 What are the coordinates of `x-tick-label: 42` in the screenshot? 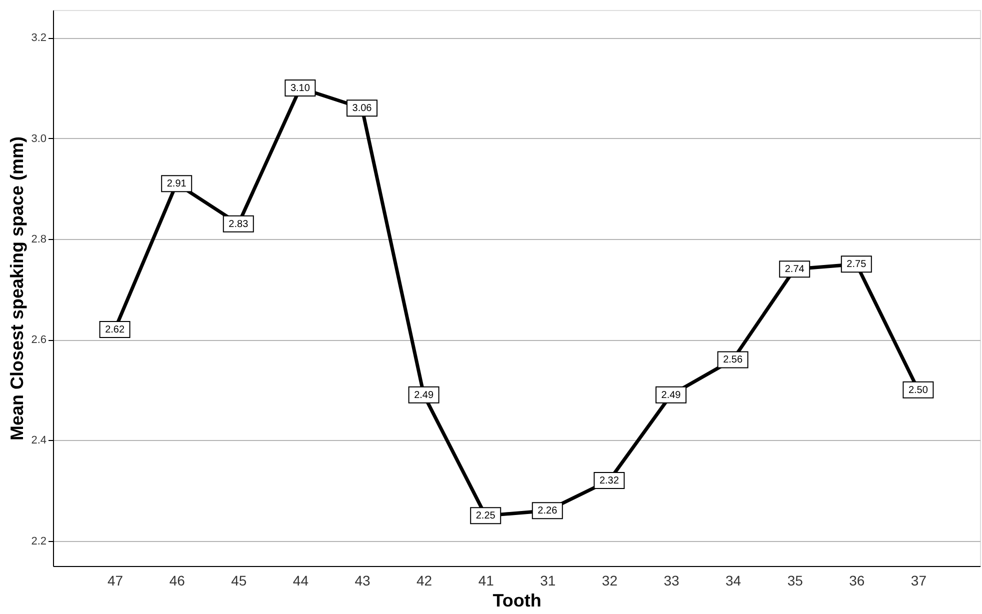 It's located at (424, 580).